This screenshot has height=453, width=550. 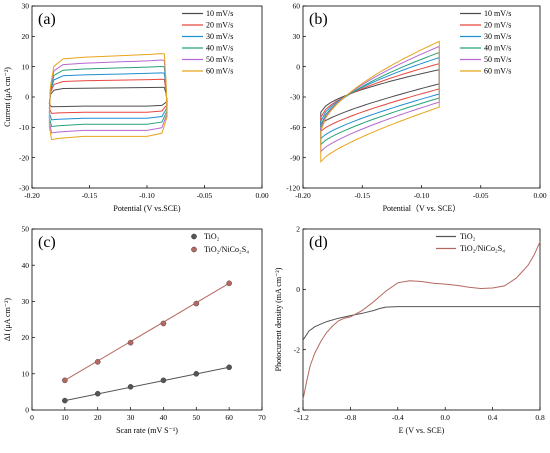 I want to click on x-axis-label: Potential（V vs. SCE）, so click(x=422, y=208).